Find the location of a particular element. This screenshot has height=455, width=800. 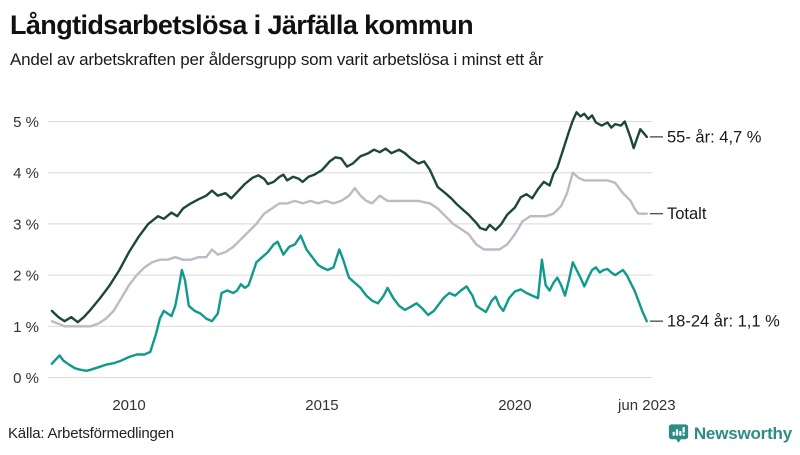

source-note: Källa: Arbetsförmedlingen is located at coordinates (91, 433).